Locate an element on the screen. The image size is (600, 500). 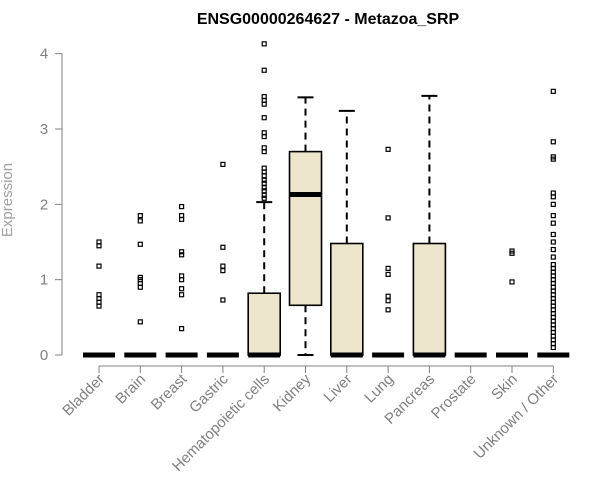
y-tick-label: 3 is located at coordinates (44, 129).